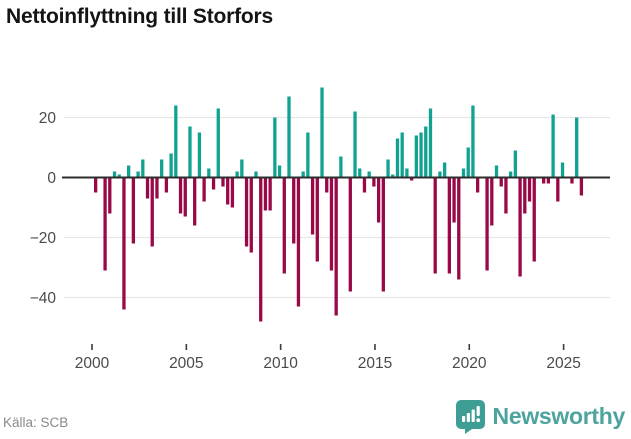 The image size is (631, 439). Describe the element at coordinates (563, 363) in the screenshot. I see `x-tick-label: 2025` at that location.